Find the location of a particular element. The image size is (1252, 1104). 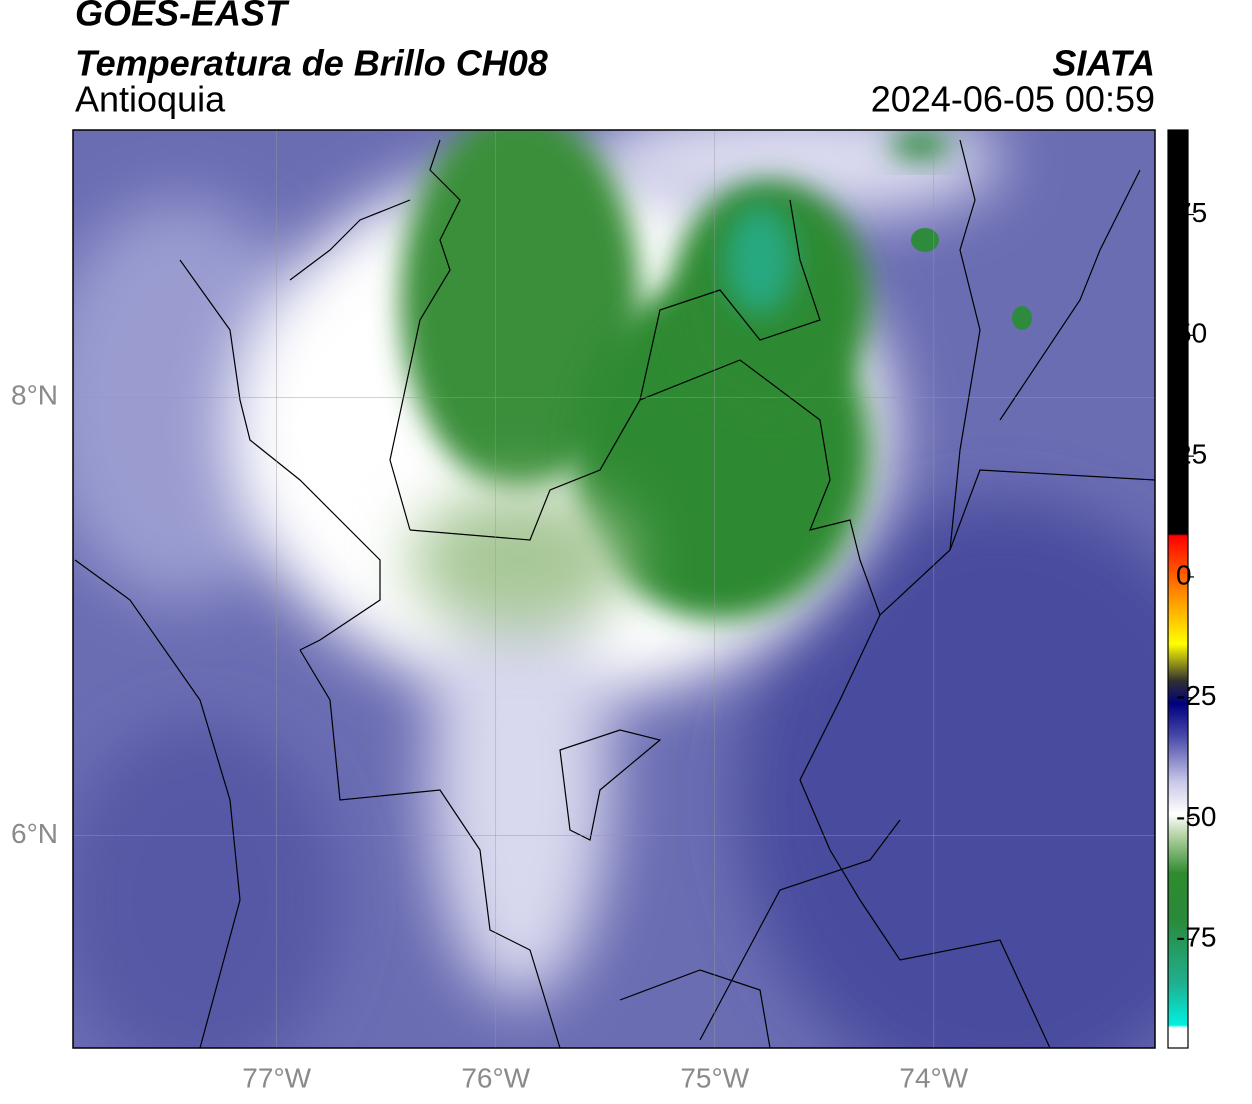

colorbar-tick-label: -75 is located at coordinates (1196, 937).